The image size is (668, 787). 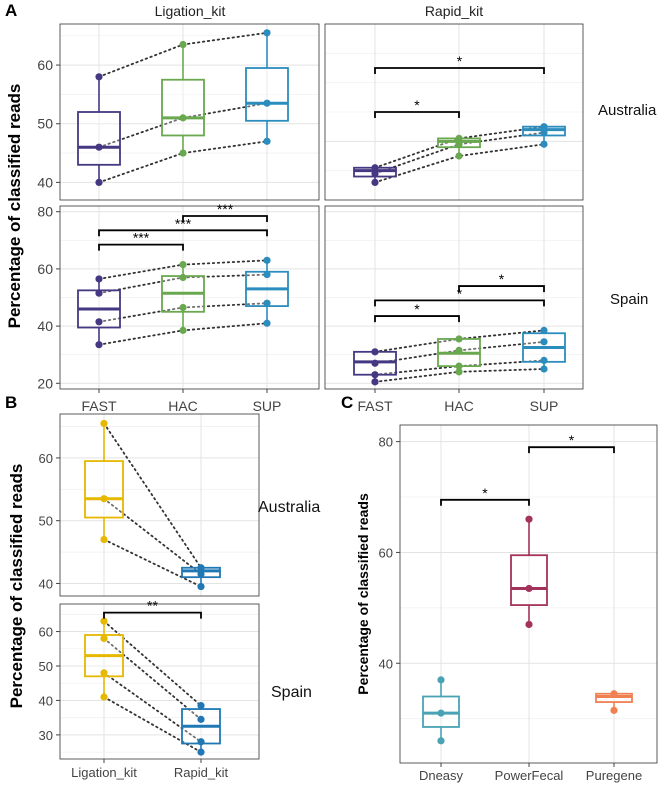 What do you see at coordinates (347, 402) in the screenshot?
I see `panel-letter-C: C` at bounding box center [347, 402].